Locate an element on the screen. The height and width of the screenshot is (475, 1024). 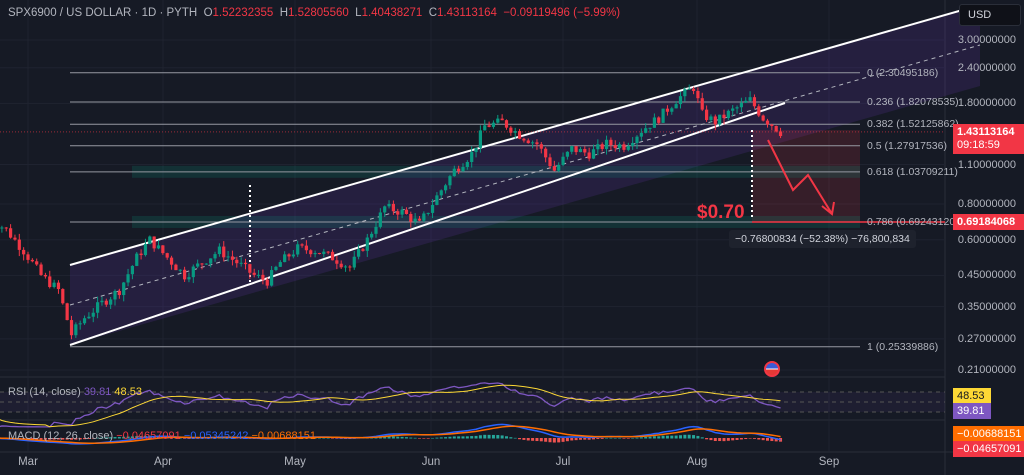
macd-value: −0.05345242 is located at coordinates (216, 436).